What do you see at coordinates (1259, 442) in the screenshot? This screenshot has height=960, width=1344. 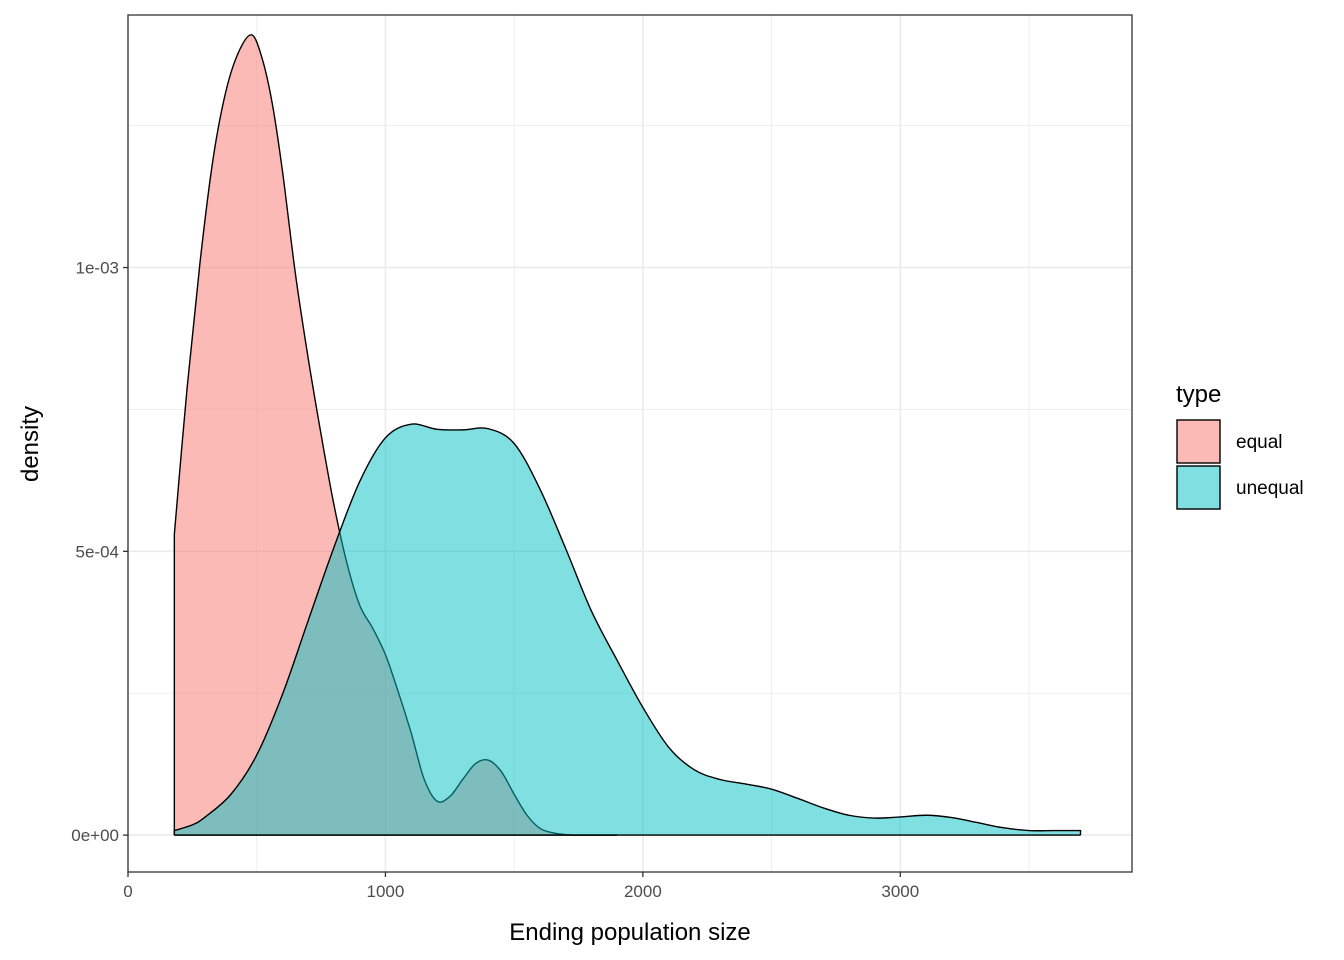 I see `legend-label-equal: equal` at bounding box center [1259, 442].